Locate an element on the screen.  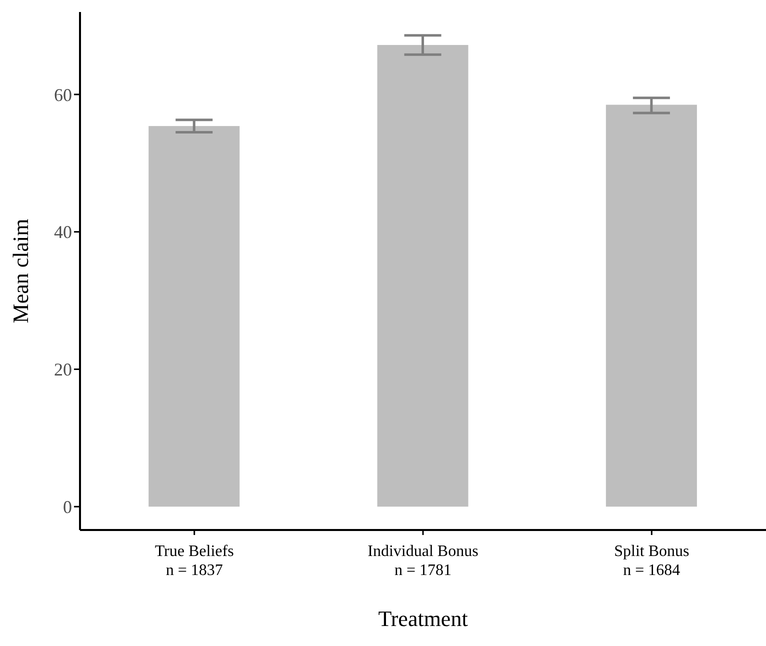
x-tick-label: True Beliefs n = 1837 is located at coordinates (194, 561).